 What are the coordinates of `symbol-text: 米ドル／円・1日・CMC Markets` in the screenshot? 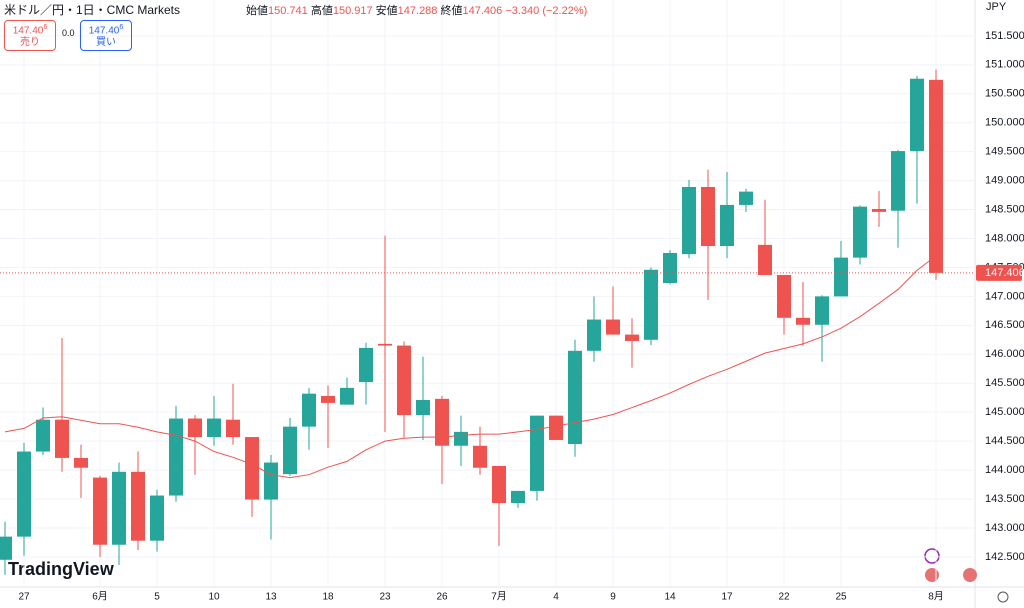 It's located at (92, 10).